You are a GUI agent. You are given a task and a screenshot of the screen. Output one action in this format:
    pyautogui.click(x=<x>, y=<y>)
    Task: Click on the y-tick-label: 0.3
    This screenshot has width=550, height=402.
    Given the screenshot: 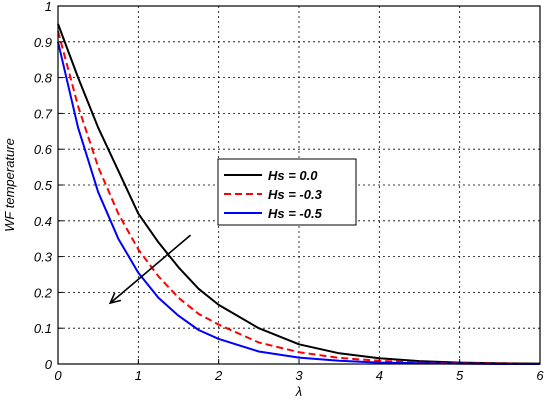 What is the action you would take?
    pyautogui.click(x=43, y=257)
    